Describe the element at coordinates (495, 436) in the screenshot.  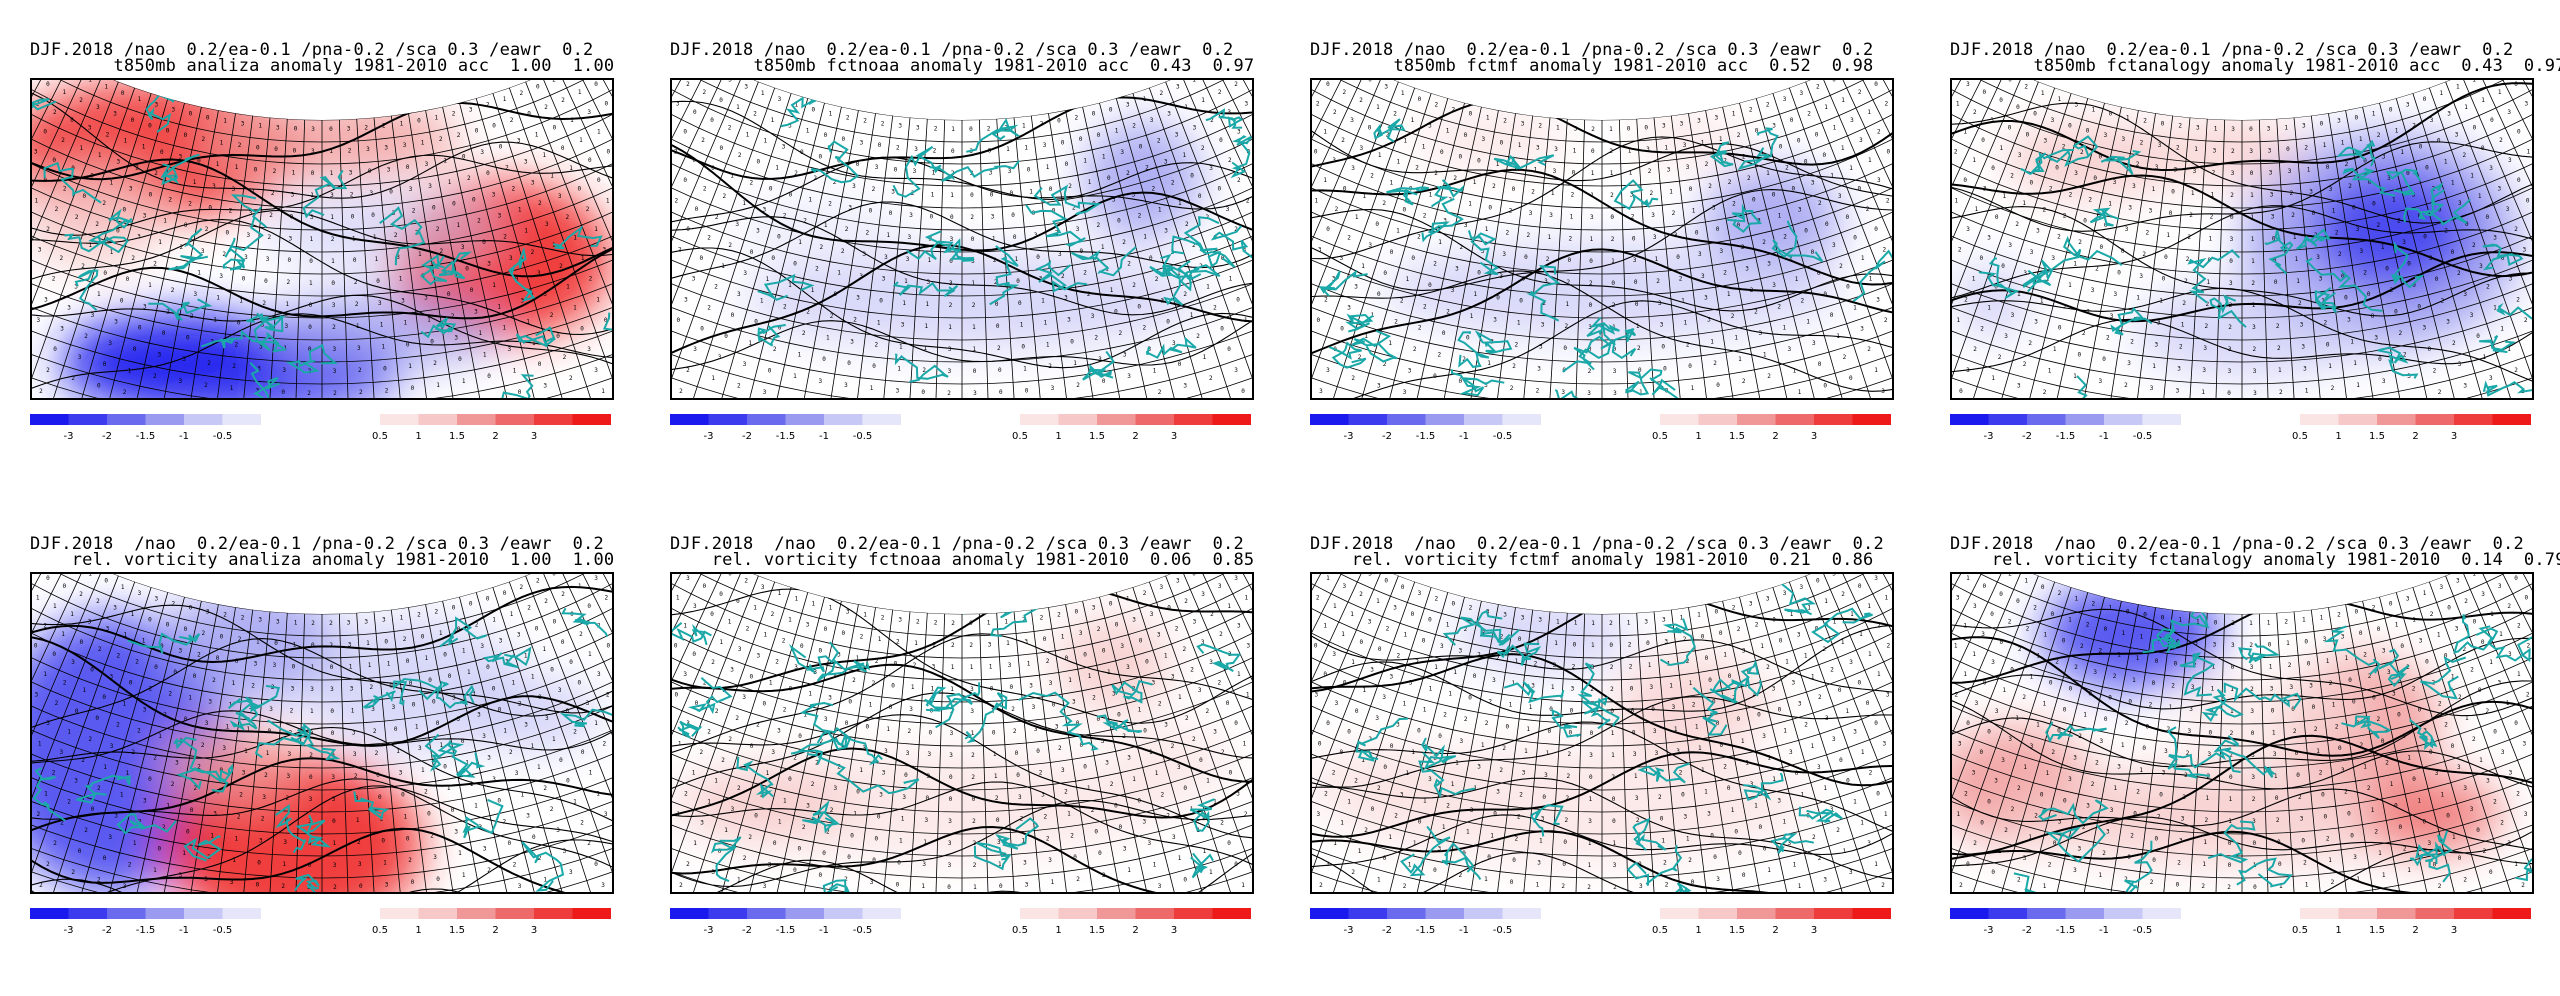
I see `colorbar-label: 2` at that location.